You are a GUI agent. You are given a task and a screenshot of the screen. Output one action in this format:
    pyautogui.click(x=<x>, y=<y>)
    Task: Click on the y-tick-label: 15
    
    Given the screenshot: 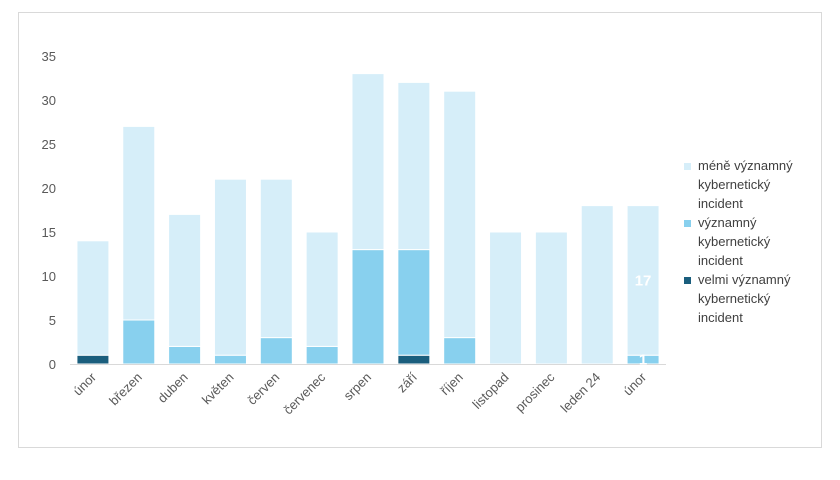 What is the action you would take?
    pyautogui.click(x=49, y=232)
    